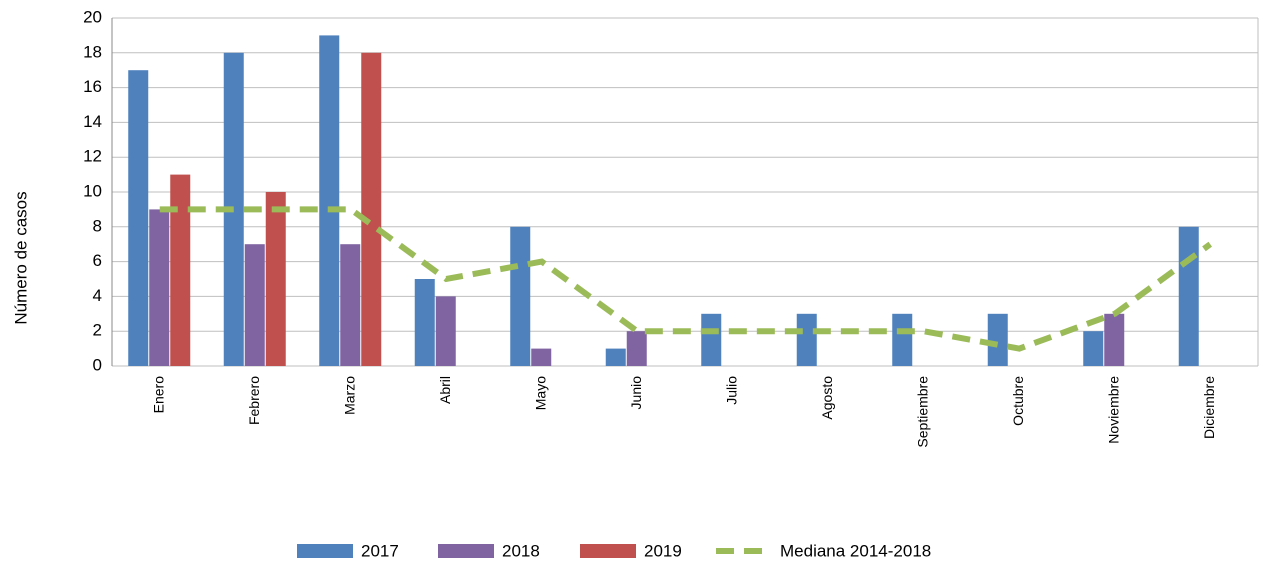  I want to click on y-axis-label: Número de casos, so click(20, 257).